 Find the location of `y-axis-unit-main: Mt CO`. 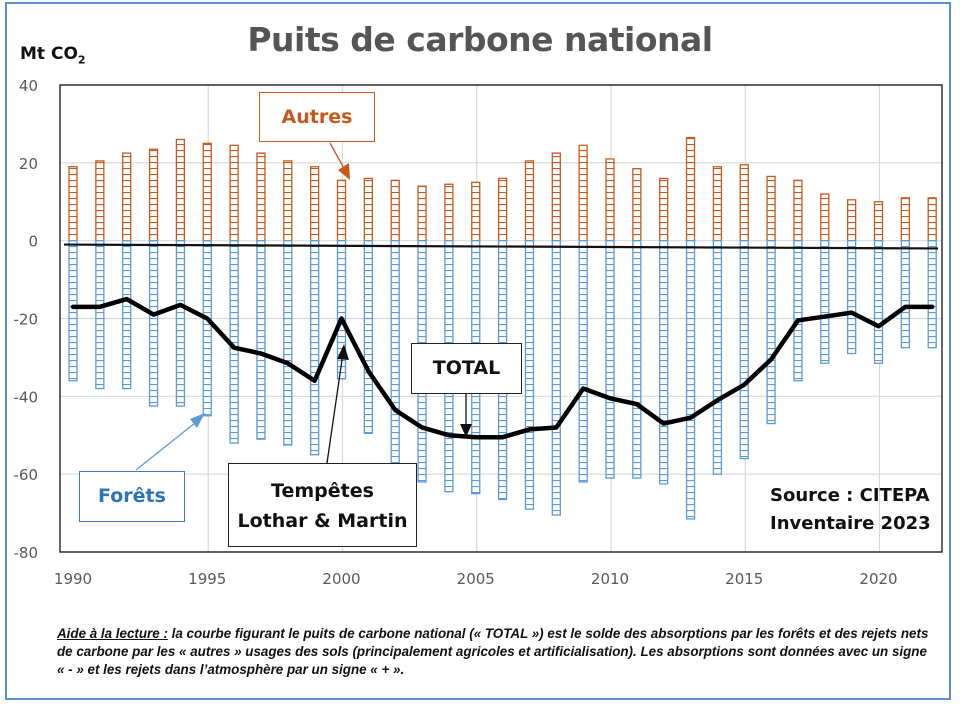

y-axis-unit-main: Mt CO is located at coordinates (49, 54).